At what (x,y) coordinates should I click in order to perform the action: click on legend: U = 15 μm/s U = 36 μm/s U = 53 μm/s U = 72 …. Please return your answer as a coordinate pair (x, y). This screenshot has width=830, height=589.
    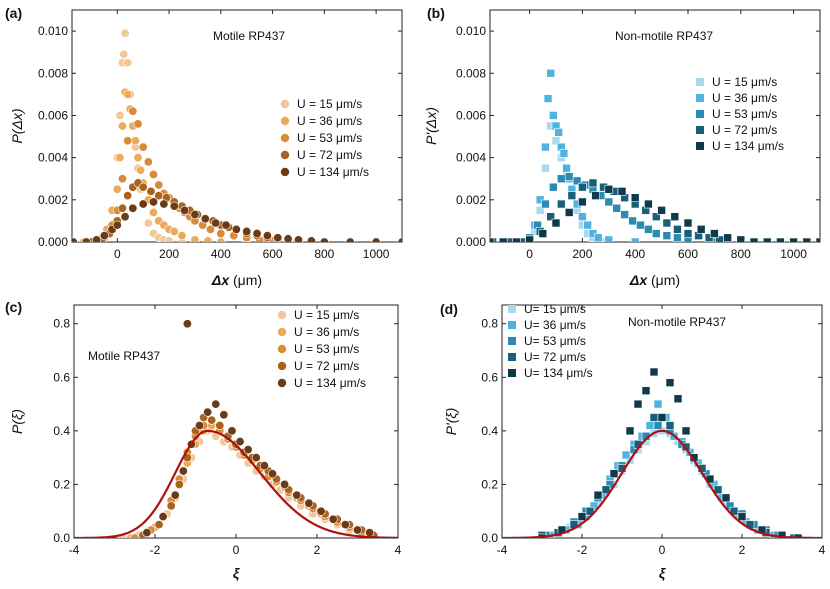
    Looking at the image, I should click on (321, 349).